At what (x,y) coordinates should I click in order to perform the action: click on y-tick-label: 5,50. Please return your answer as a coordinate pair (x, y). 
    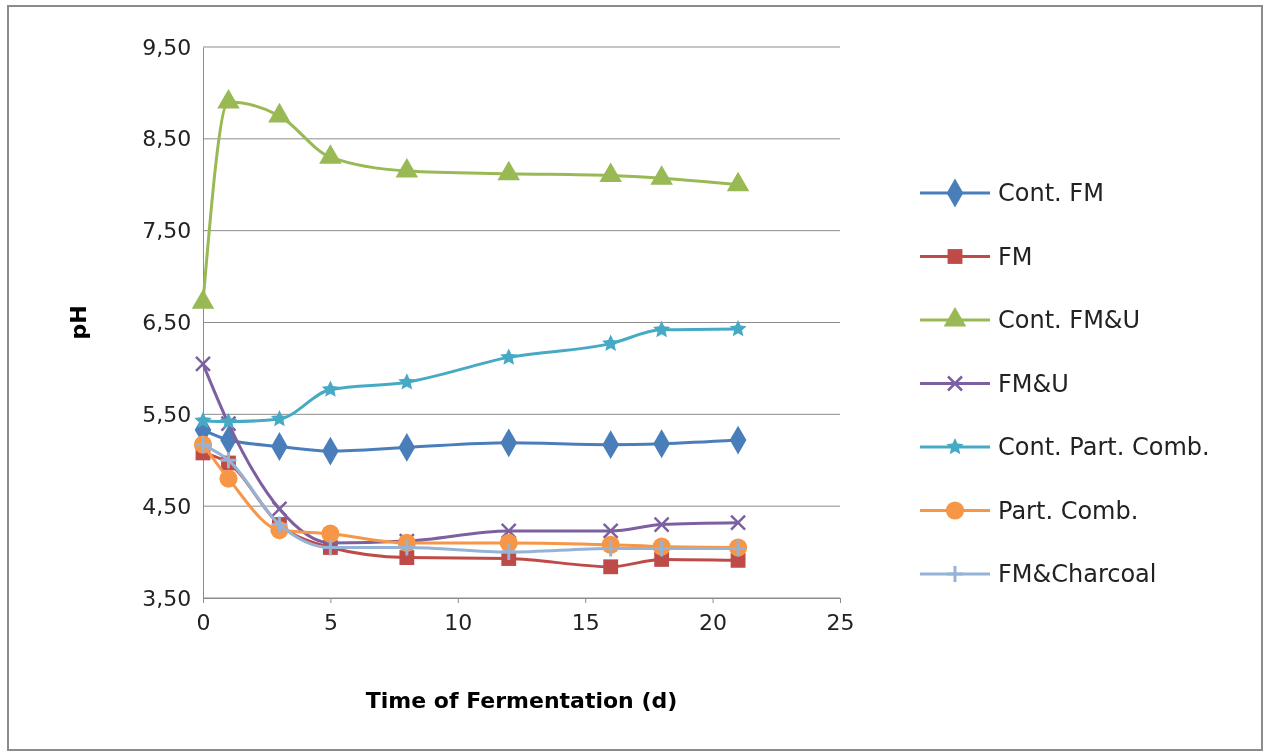
    Looking at the image, I should click on (167, 414).